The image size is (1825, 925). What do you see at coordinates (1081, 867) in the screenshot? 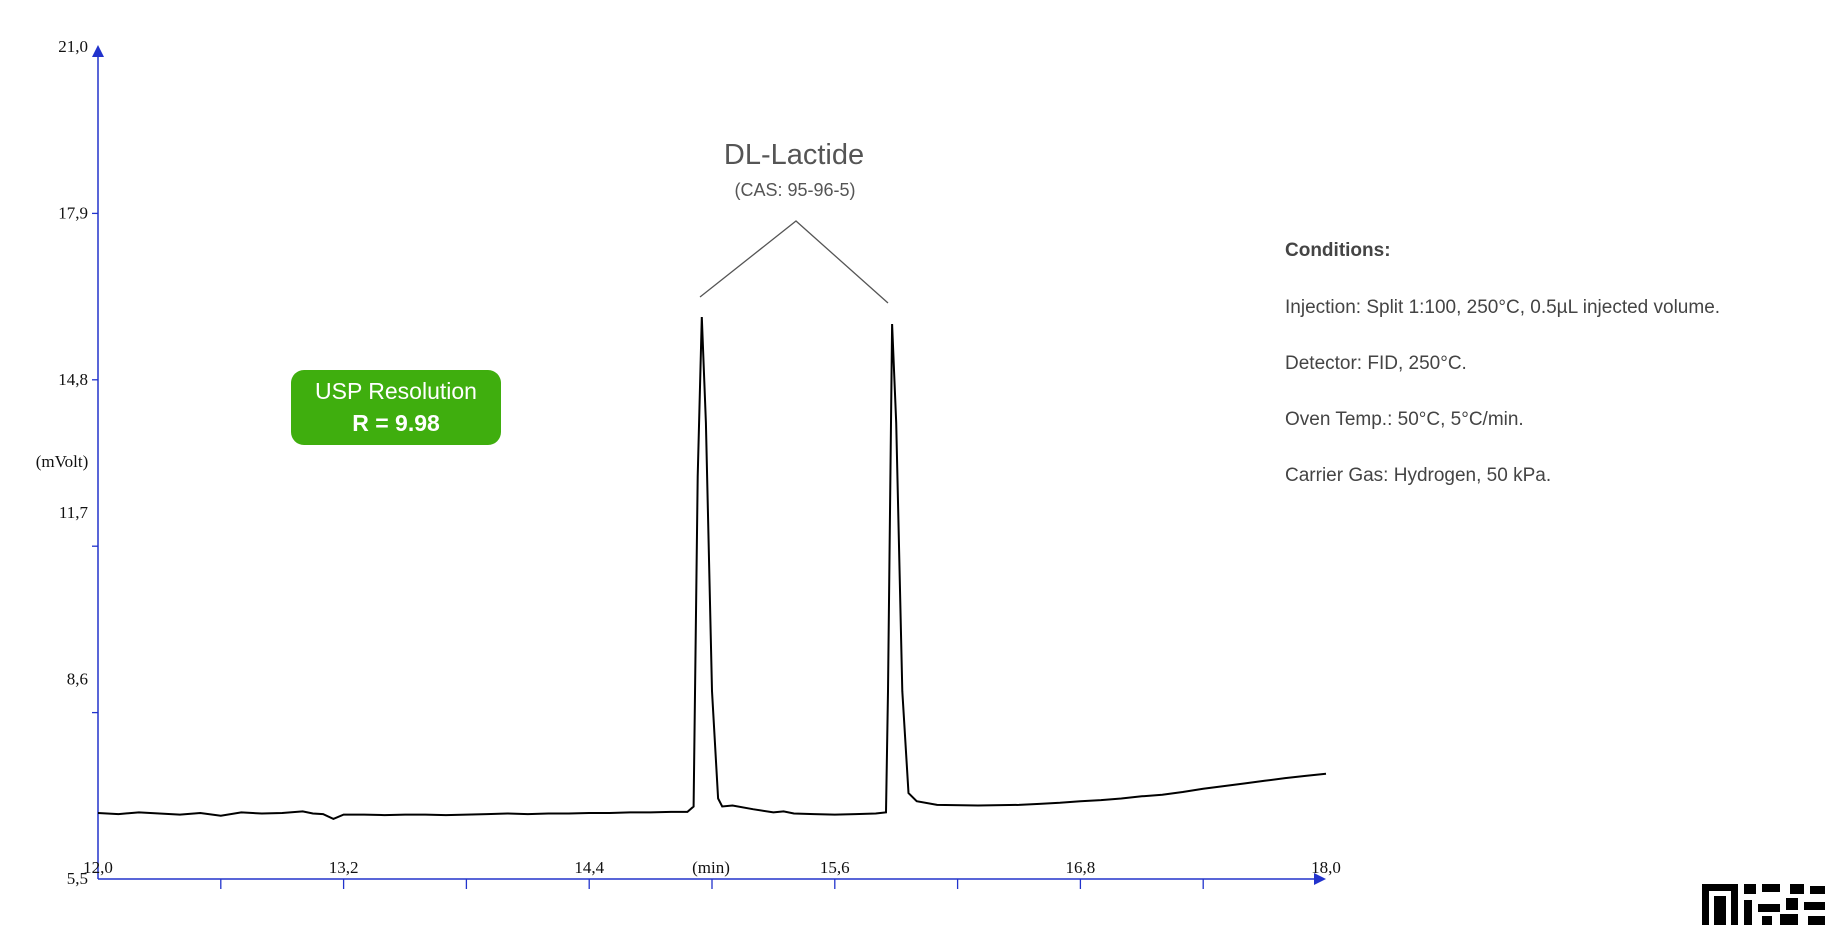
I see `x-tick-label: 16,8` at bounding box center [1081, 867].